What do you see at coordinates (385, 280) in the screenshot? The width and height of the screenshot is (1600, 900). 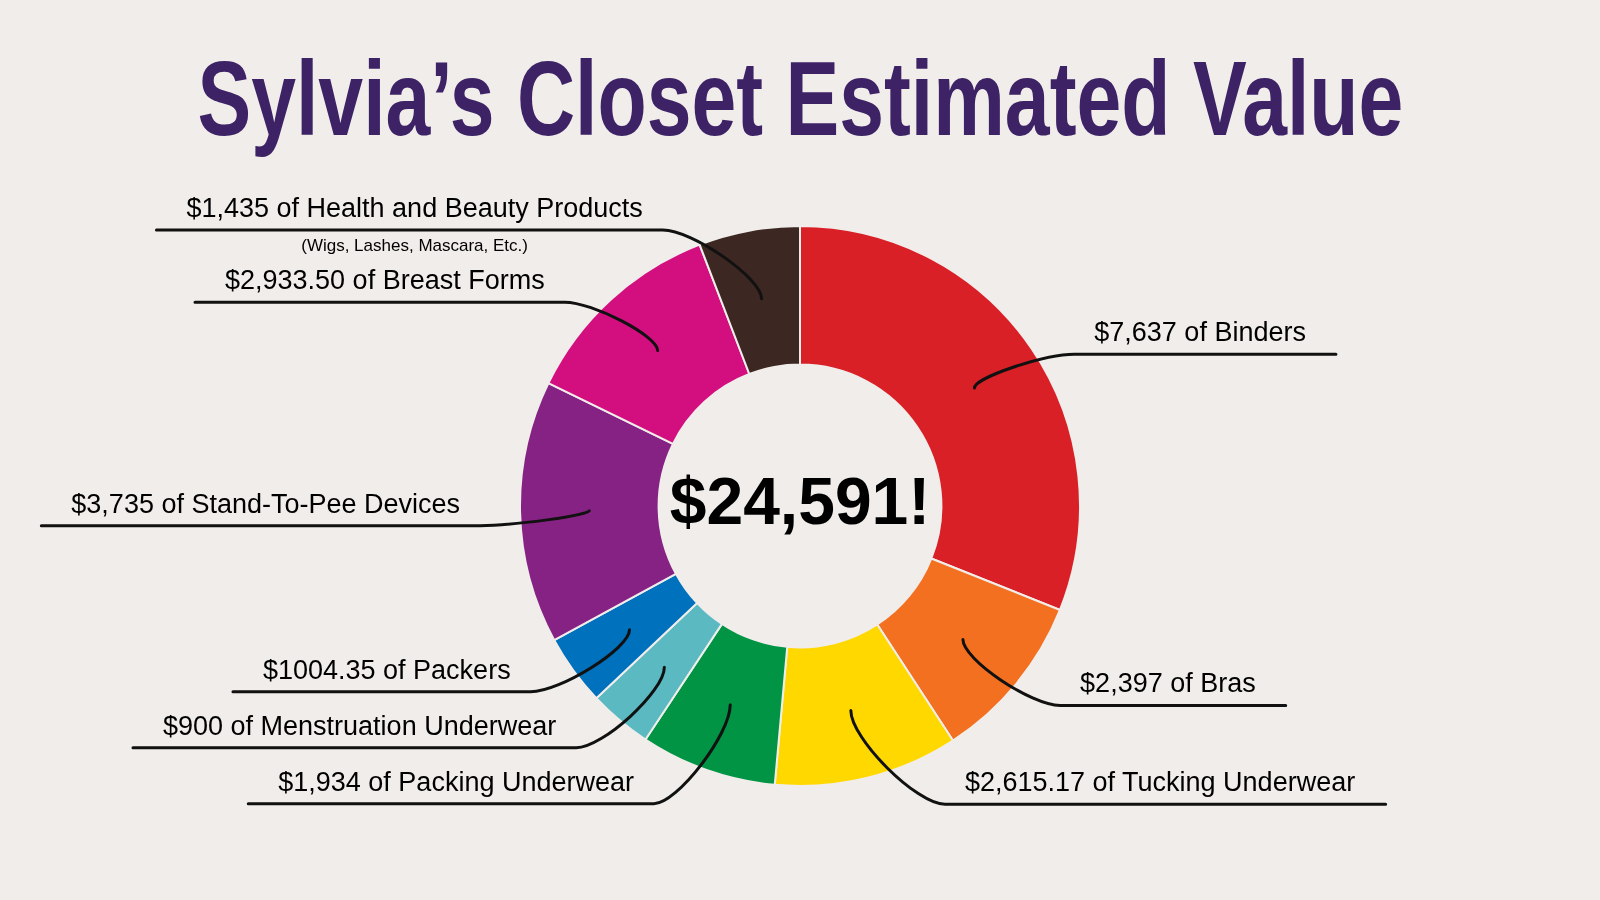 I see `slice-label: $2,933.50 of Breast Forms` at bounding box center [385, 280].